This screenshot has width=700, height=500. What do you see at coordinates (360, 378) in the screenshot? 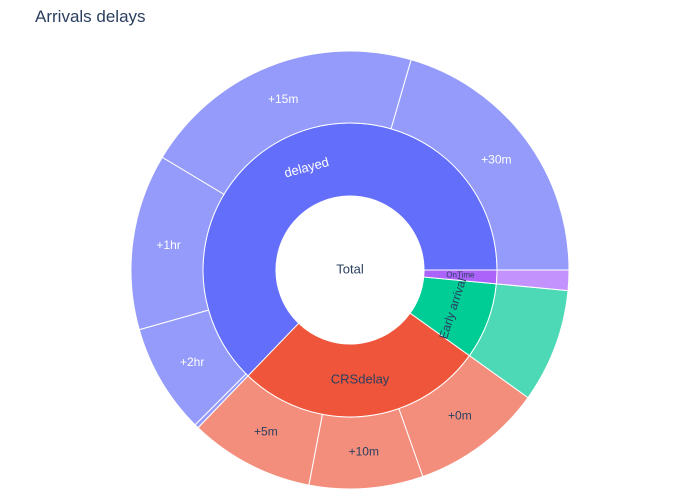
I see `sector-label-crsdelay: CRSdelay` at bounding box center [360, 378].